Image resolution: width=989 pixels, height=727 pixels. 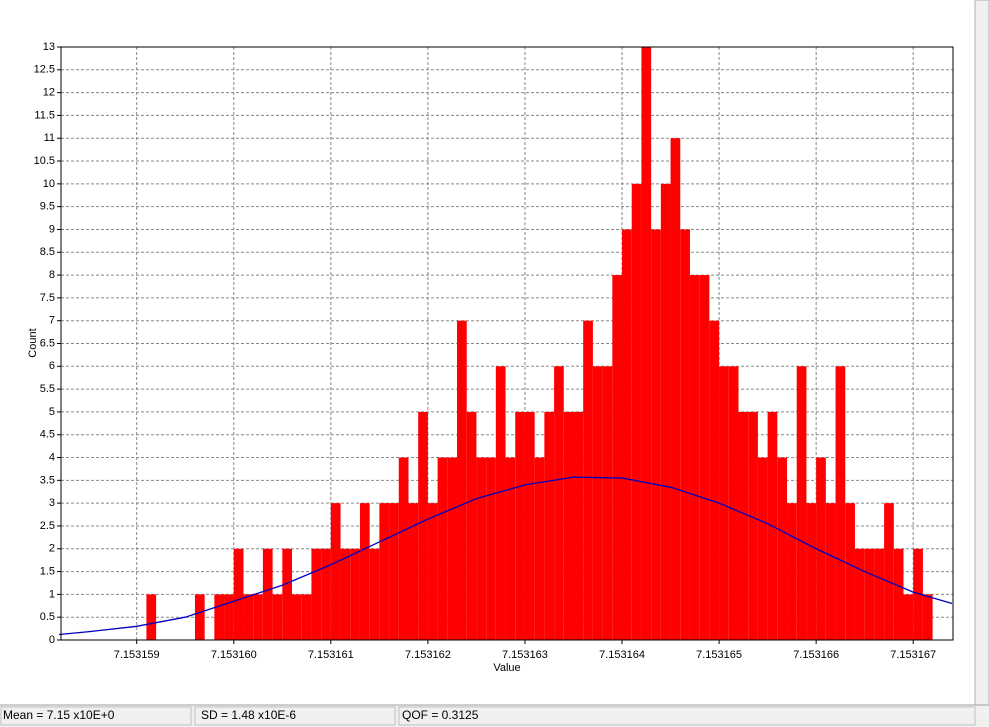 What do you see at coordinates (44, 161) in the screenshot?
I see `y-tick-label: 10.5` at bounding box center [44, 161].